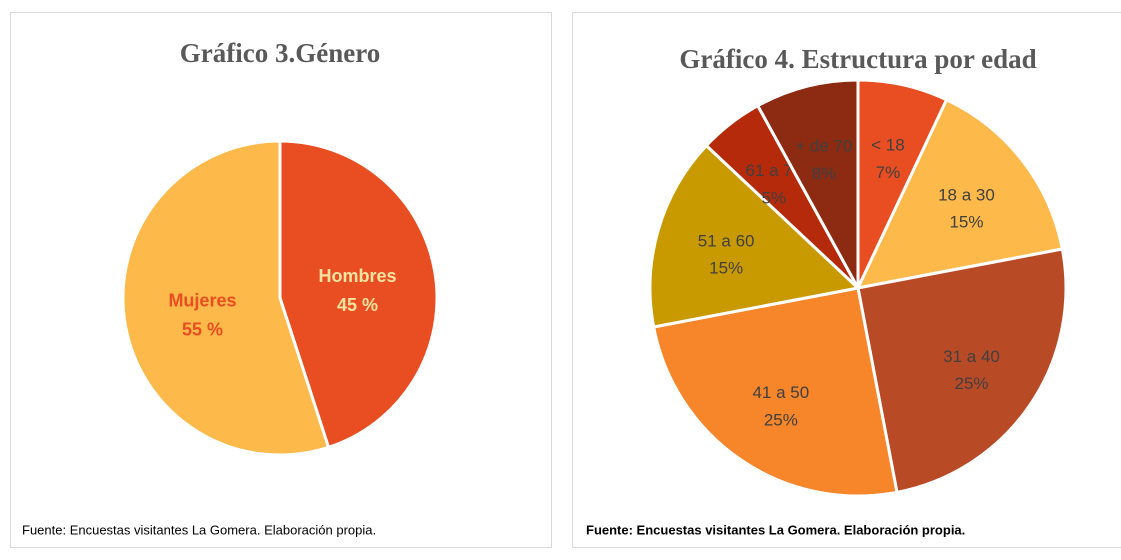 This screenshot has width=1121, height=560. I want to click on slice-category: + de 70, so click(823, 146).